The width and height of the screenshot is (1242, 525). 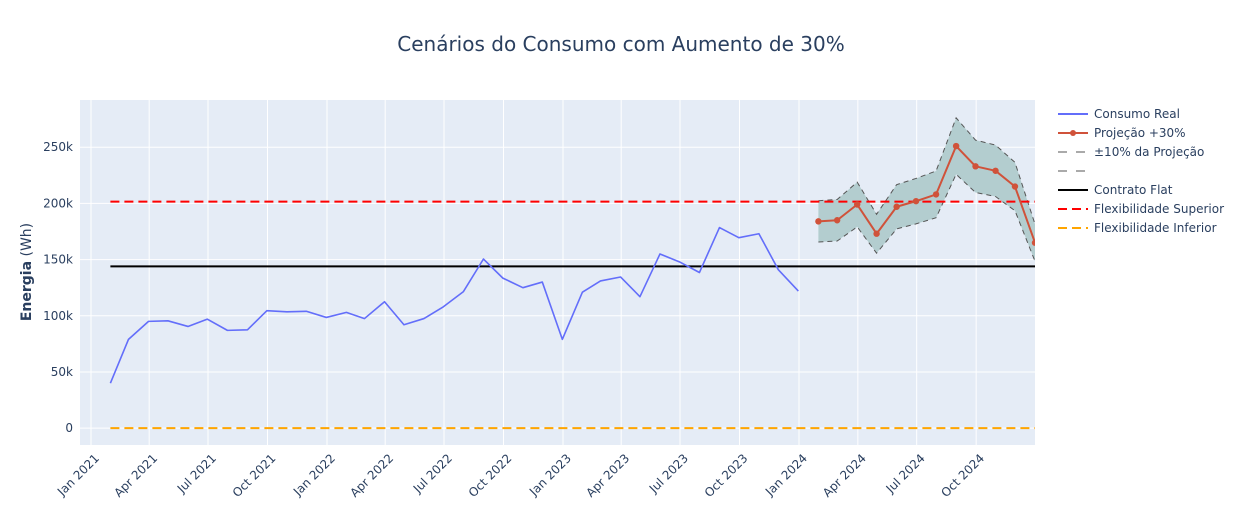 What do you see at coordinates (905, 473) in the screenshot?
I see `x-tick-label: Jul 2024` at bounding box center [905, 473].